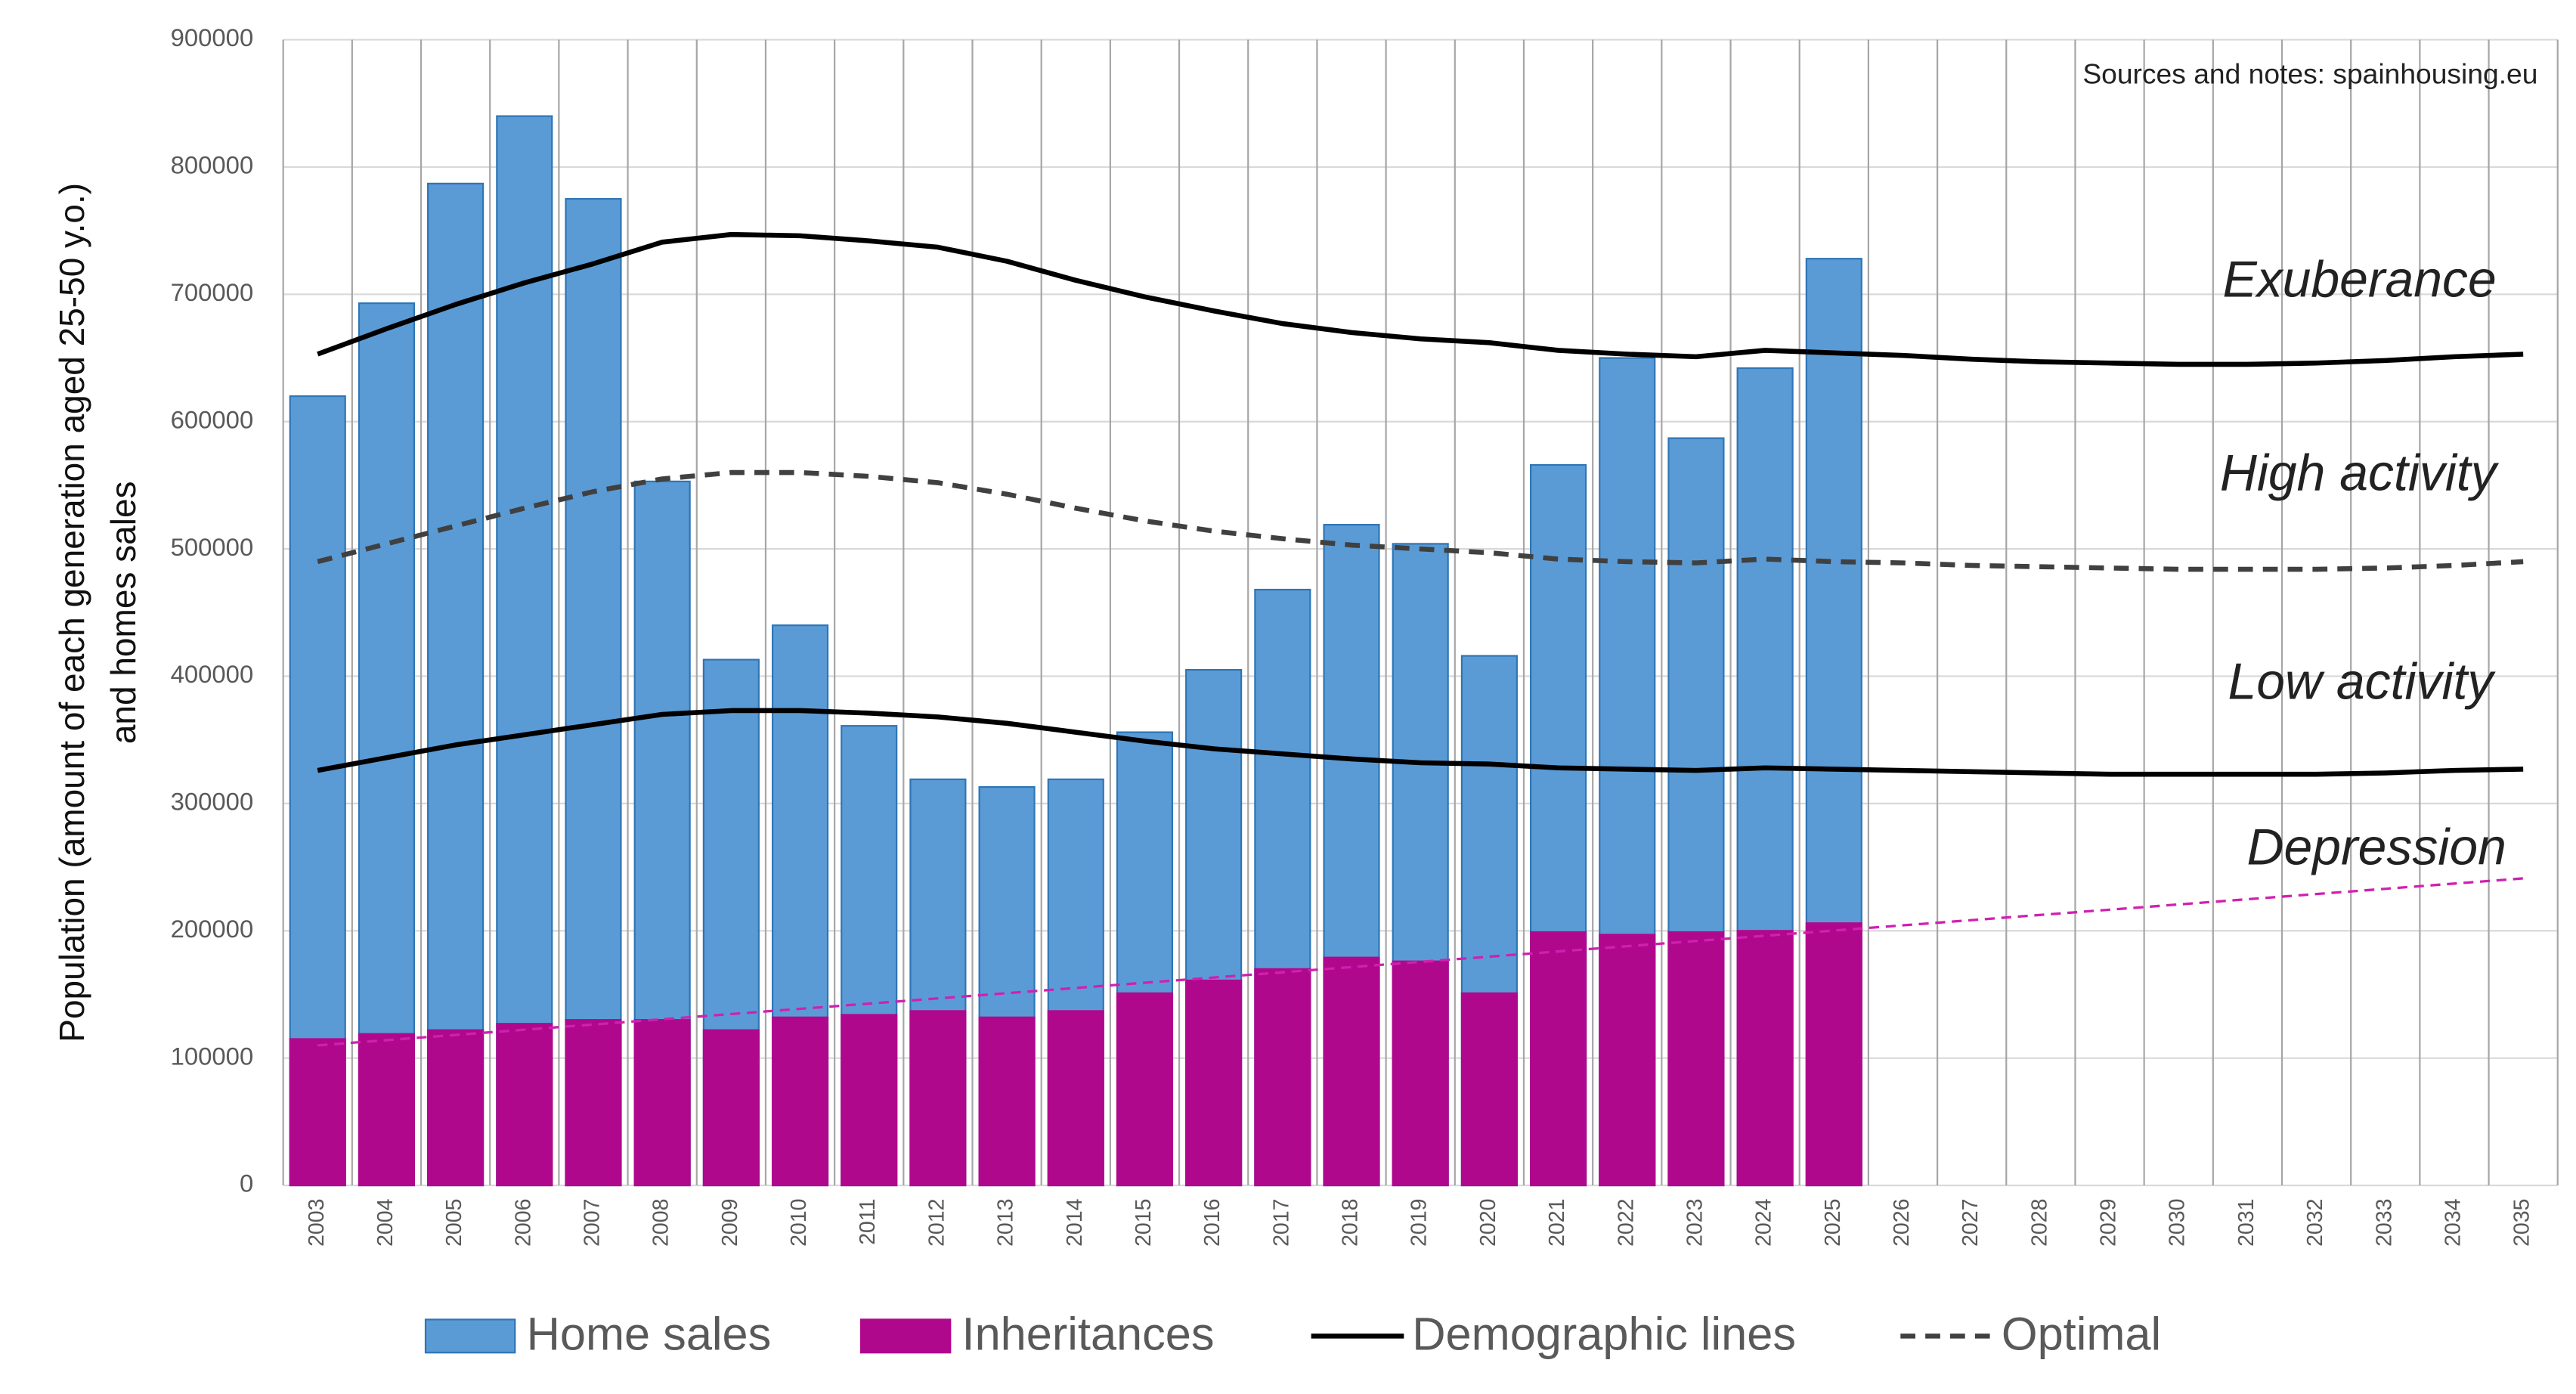  Describe the element at coordinates (2376, 847) in the screenshot. I see `zone-label: Depression` at that location.